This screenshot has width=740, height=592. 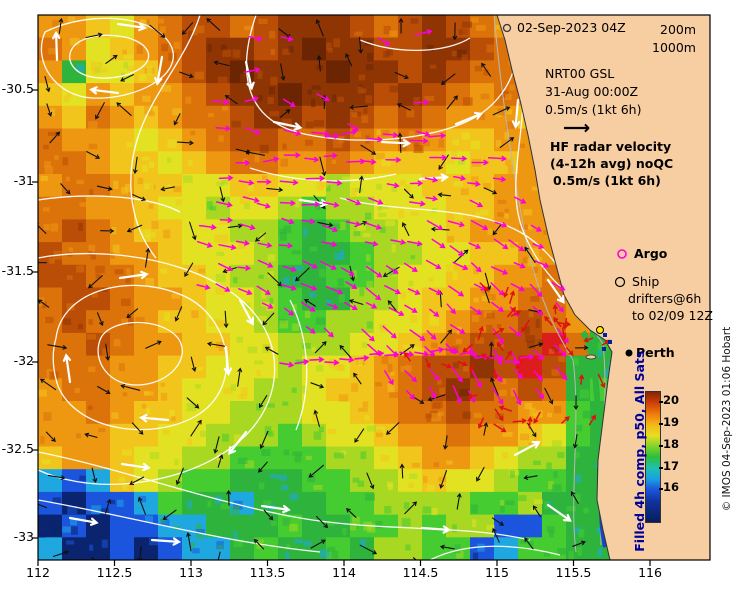 I want to click on y-axis-tick-label: -32.5, so click(x=17, y=448).